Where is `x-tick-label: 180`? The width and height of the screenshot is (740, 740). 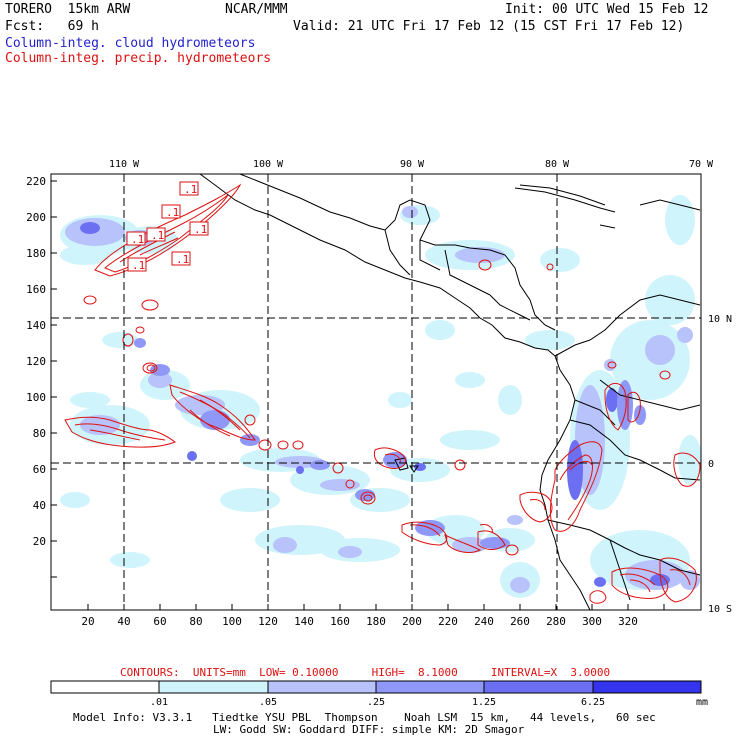 x-tick-label: 180 is located at coordinates (376, 621).